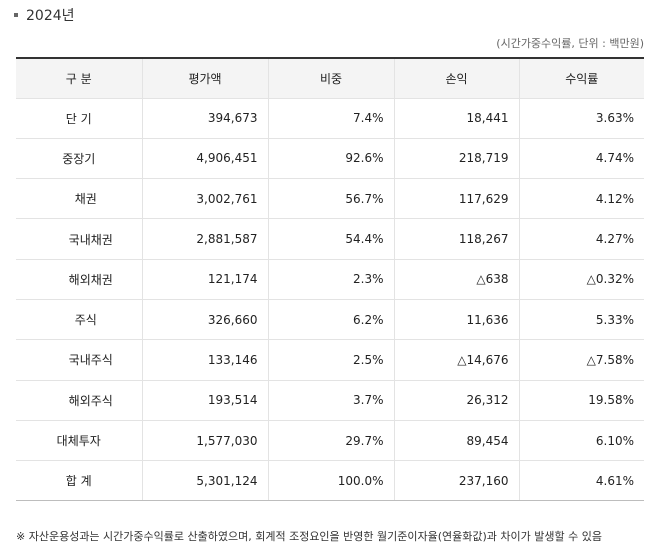 This screenshot has height=548, width=658. What do you see at coordinates (570, 43) in the screenshot?
I see `unit-note: (시간가중수익률, 단위 : 백만원)` at bounding box center [570, 43].